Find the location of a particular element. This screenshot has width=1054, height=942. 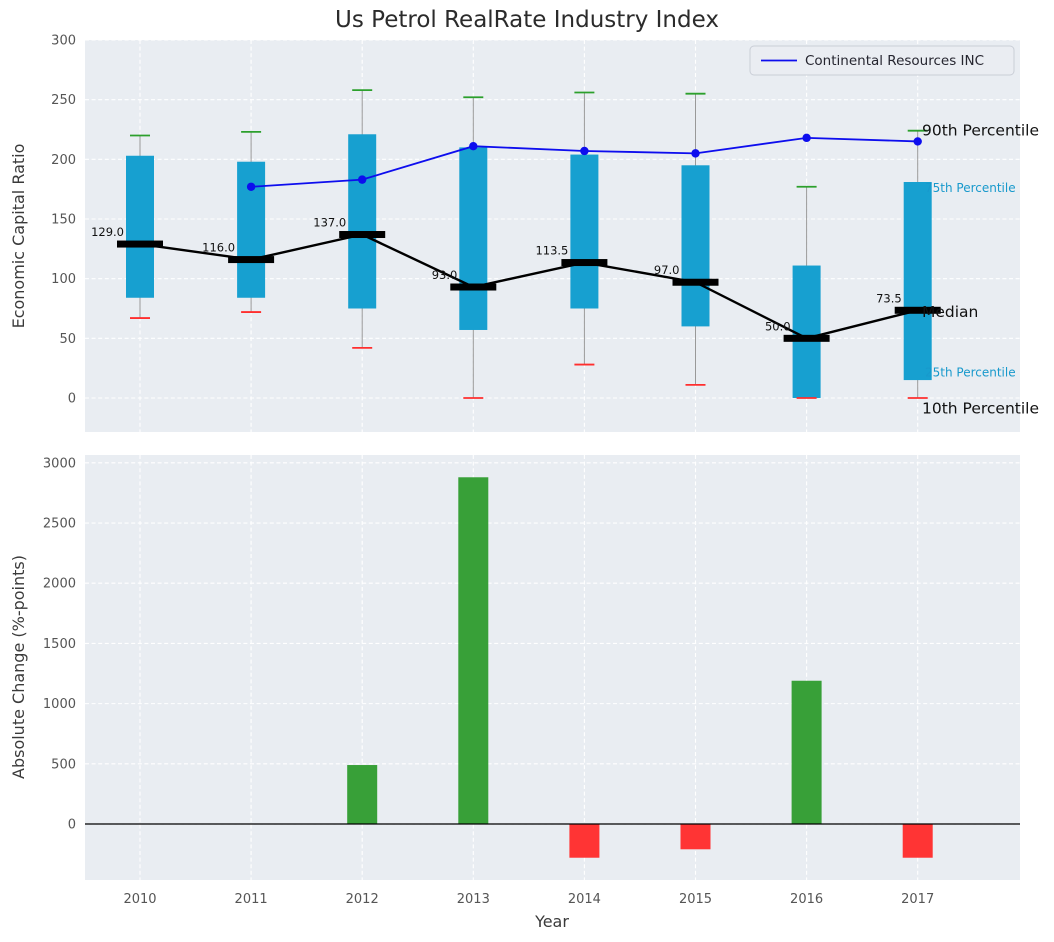

ytick-top-250: 250 is located at coordinates (63, 100).